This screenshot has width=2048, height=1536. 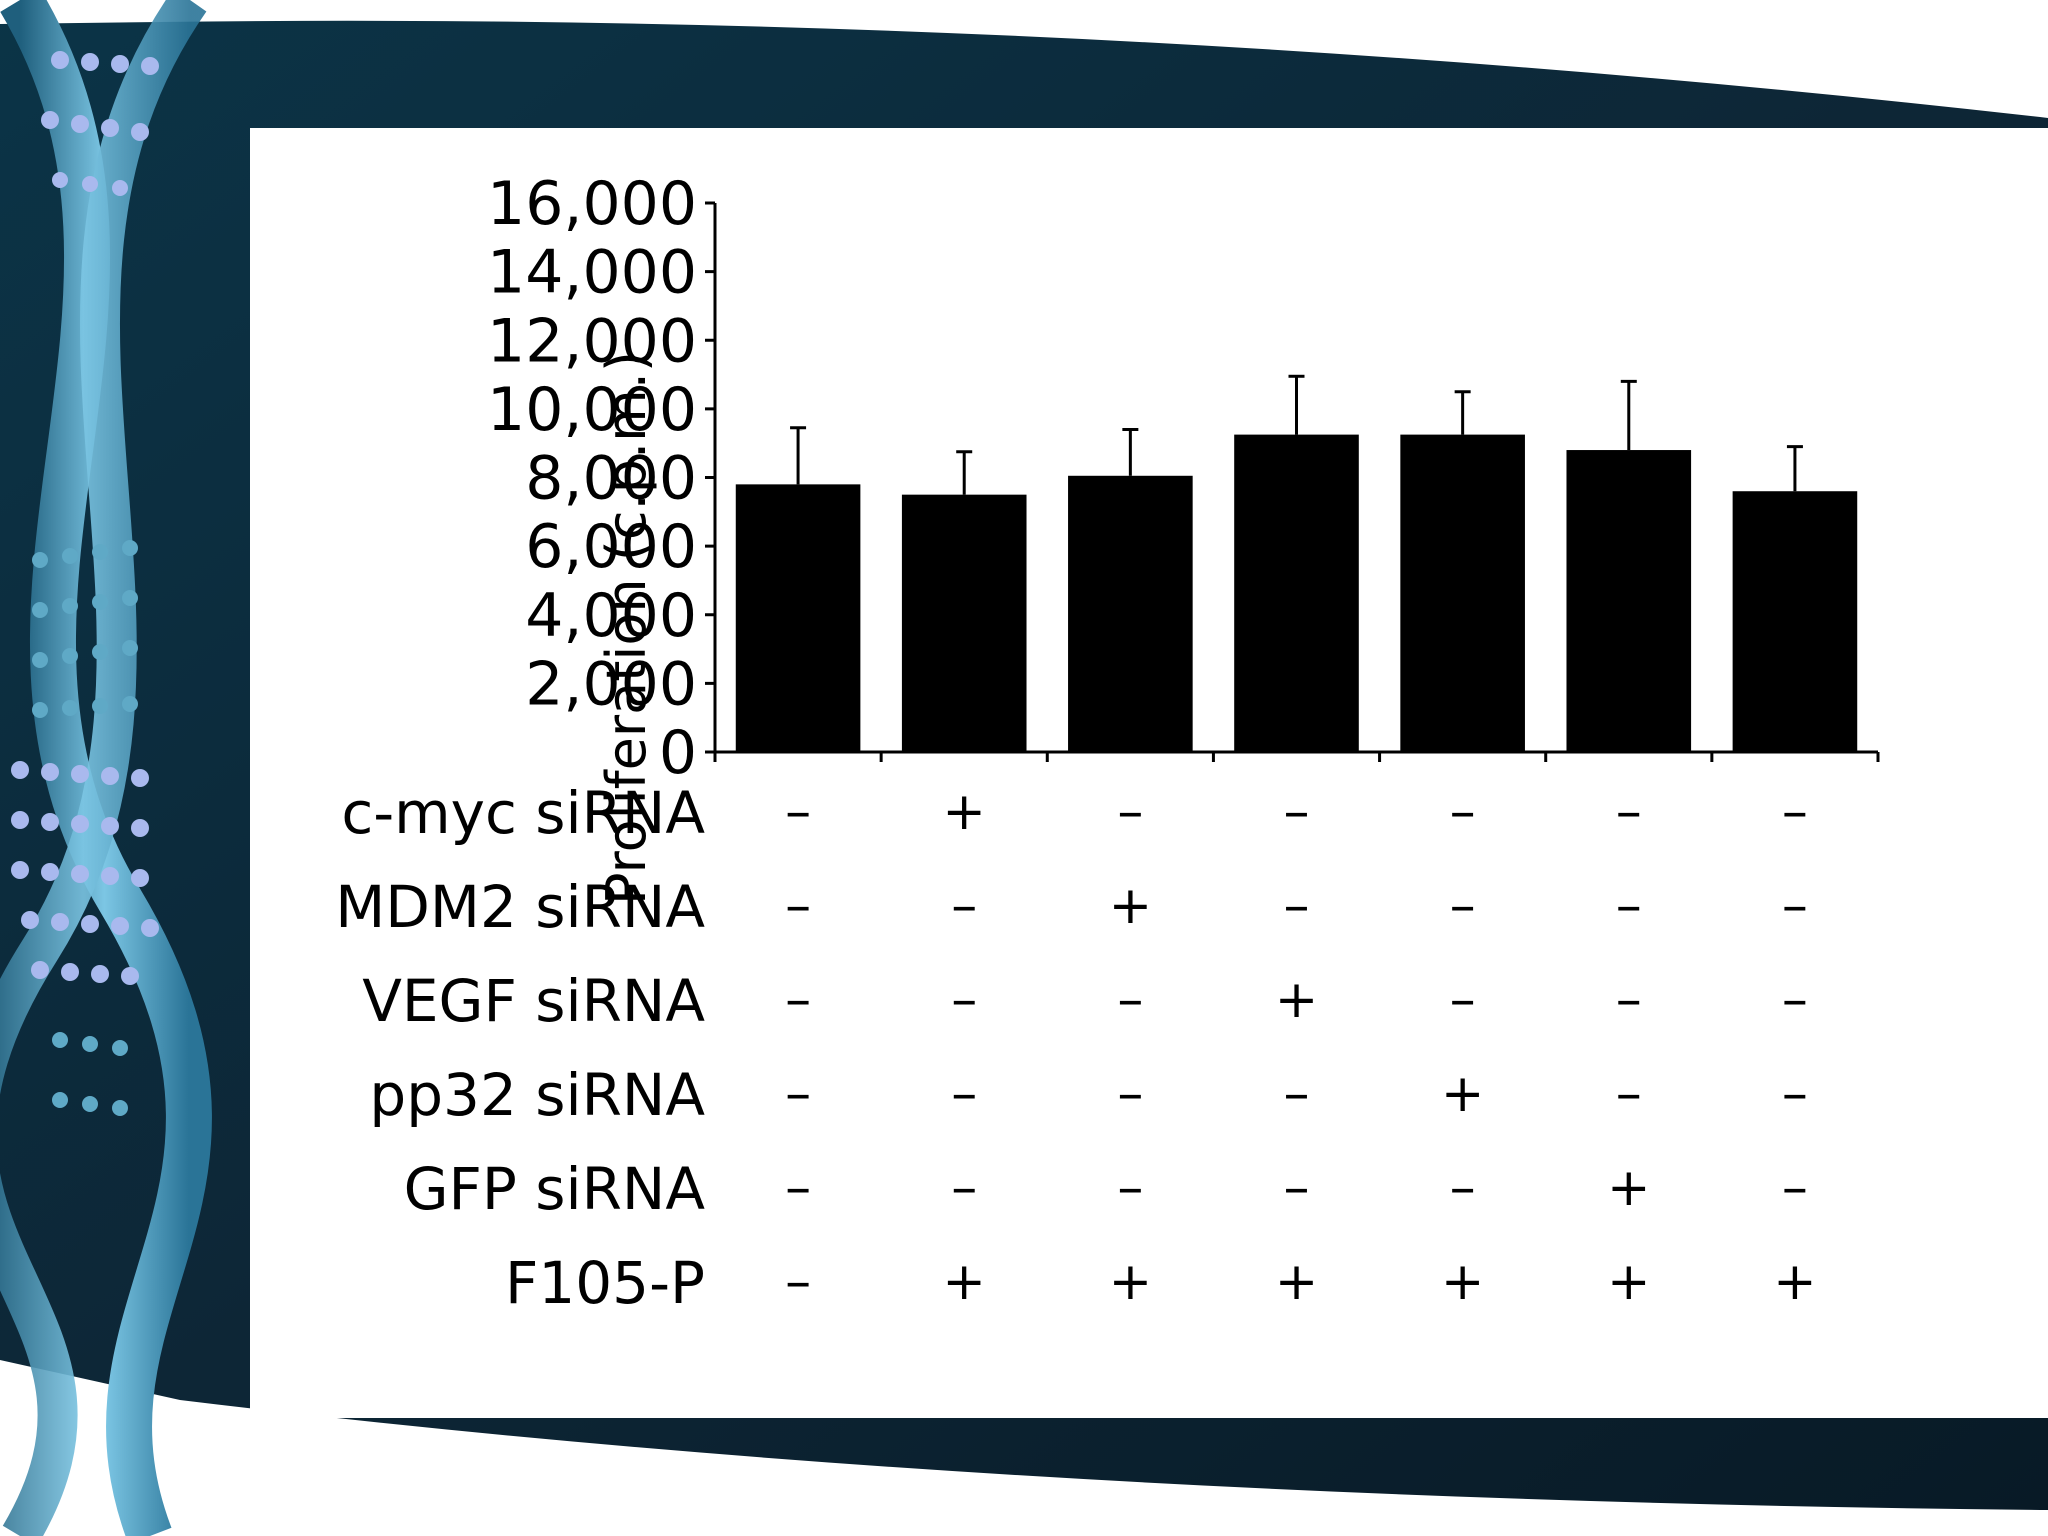 I want to click on condition-row-label: GFP siRNA, so click(x=555, y=1189).